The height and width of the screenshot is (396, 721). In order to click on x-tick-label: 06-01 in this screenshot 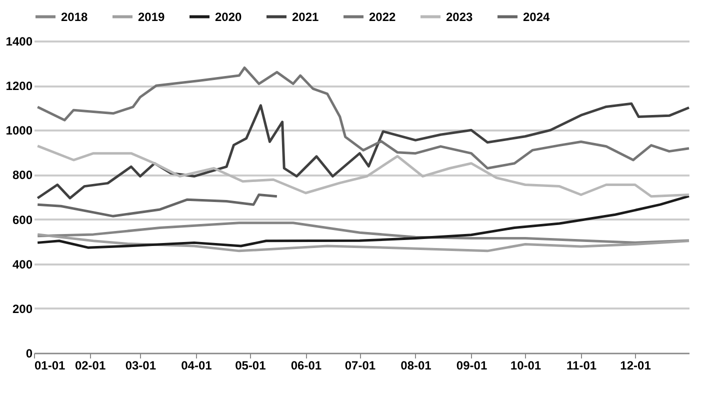, I will do `click(306, 365)`.